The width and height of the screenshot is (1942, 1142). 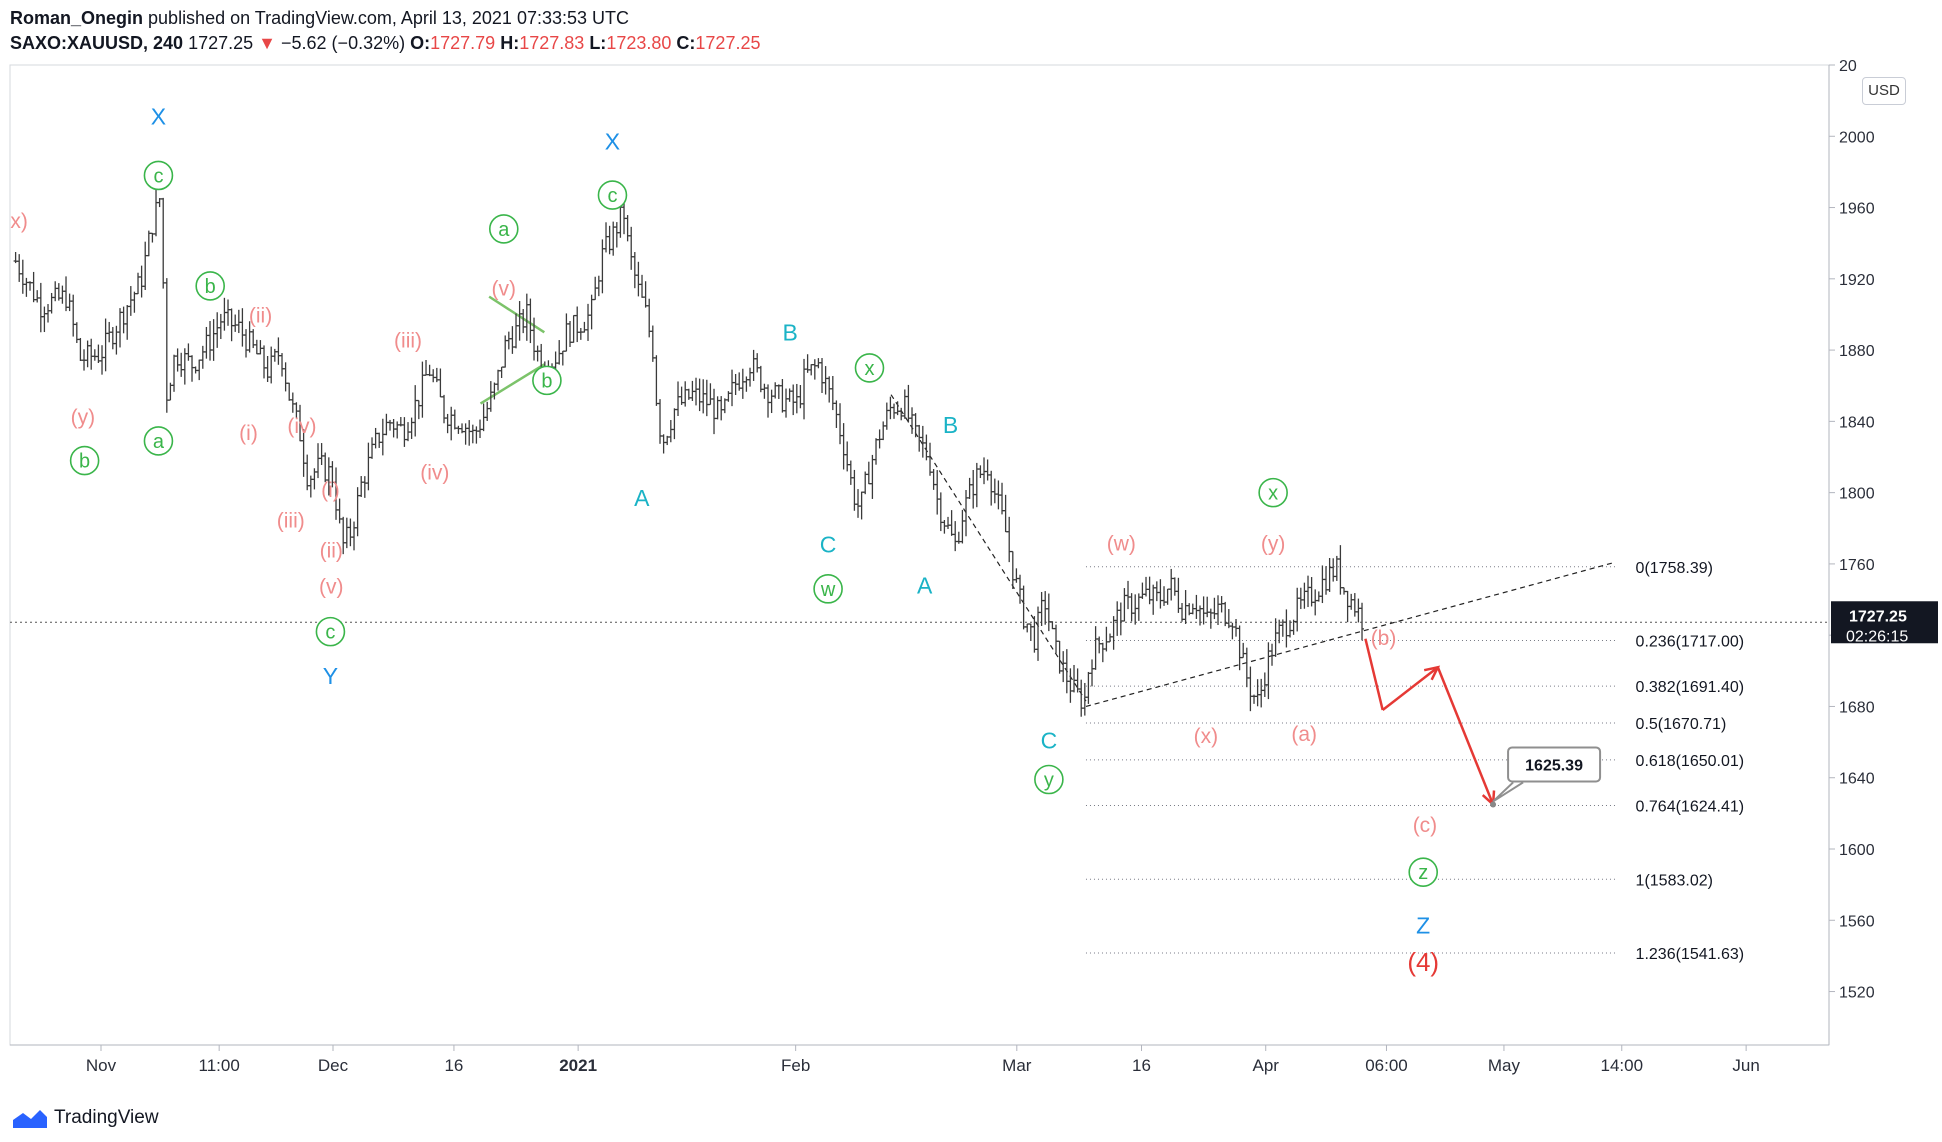 I want to click on fib-label: 1.236(1541.63), so click(x=1690, y=954).